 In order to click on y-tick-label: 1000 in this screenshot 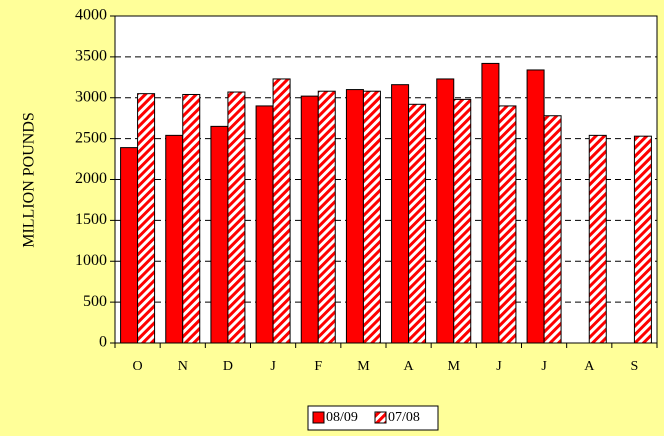, I will do `click(91, 260)`.